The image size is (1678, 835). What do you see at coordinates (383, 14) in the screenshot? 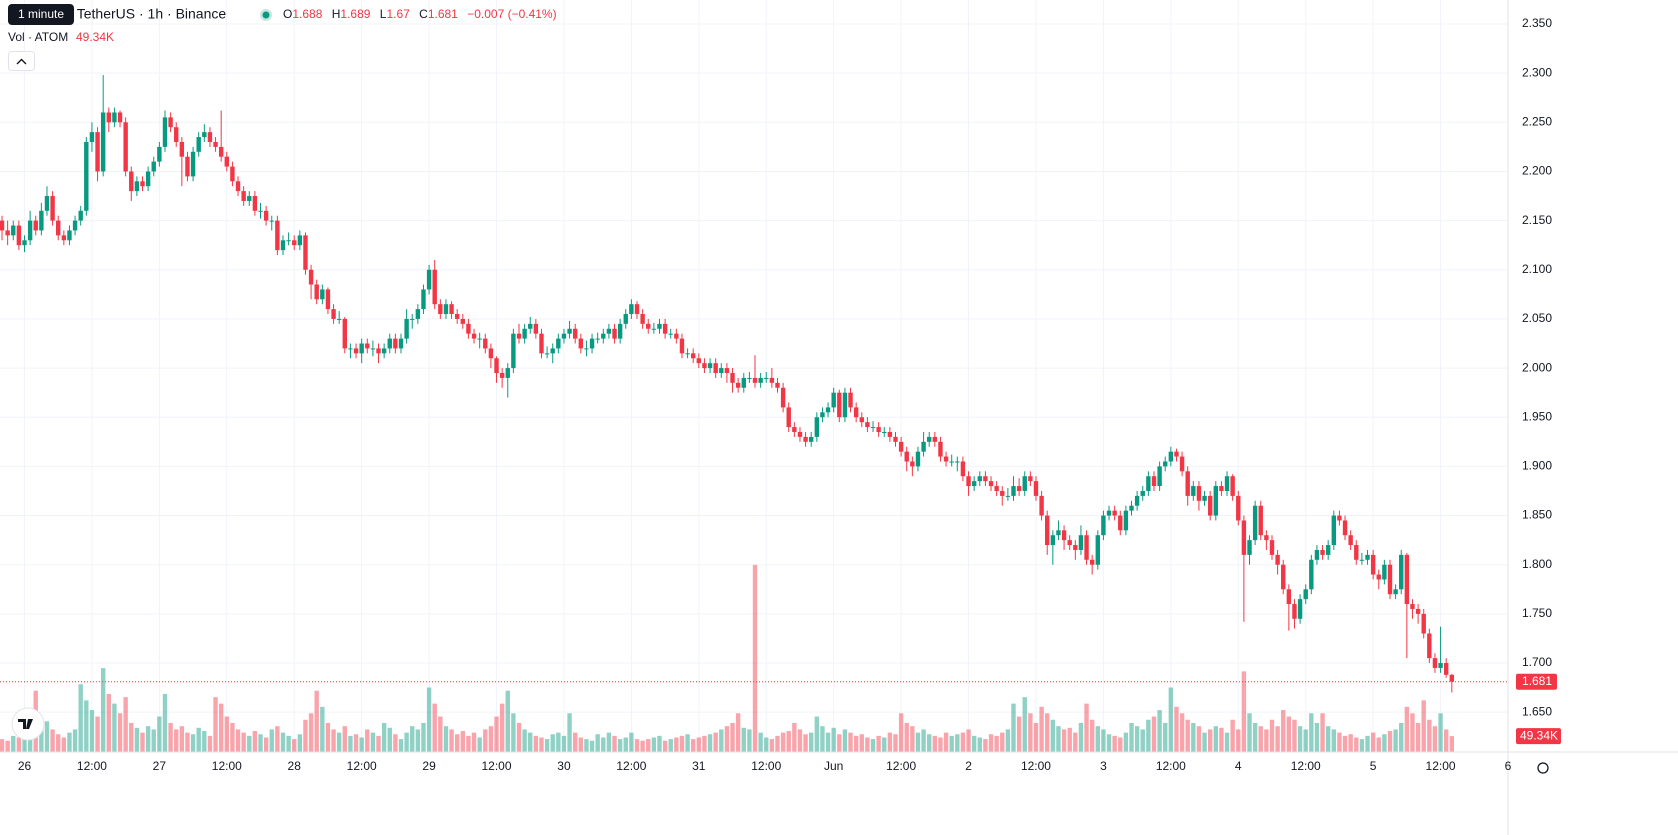
I see `l-letter: L` at bounding box center [383, 14].